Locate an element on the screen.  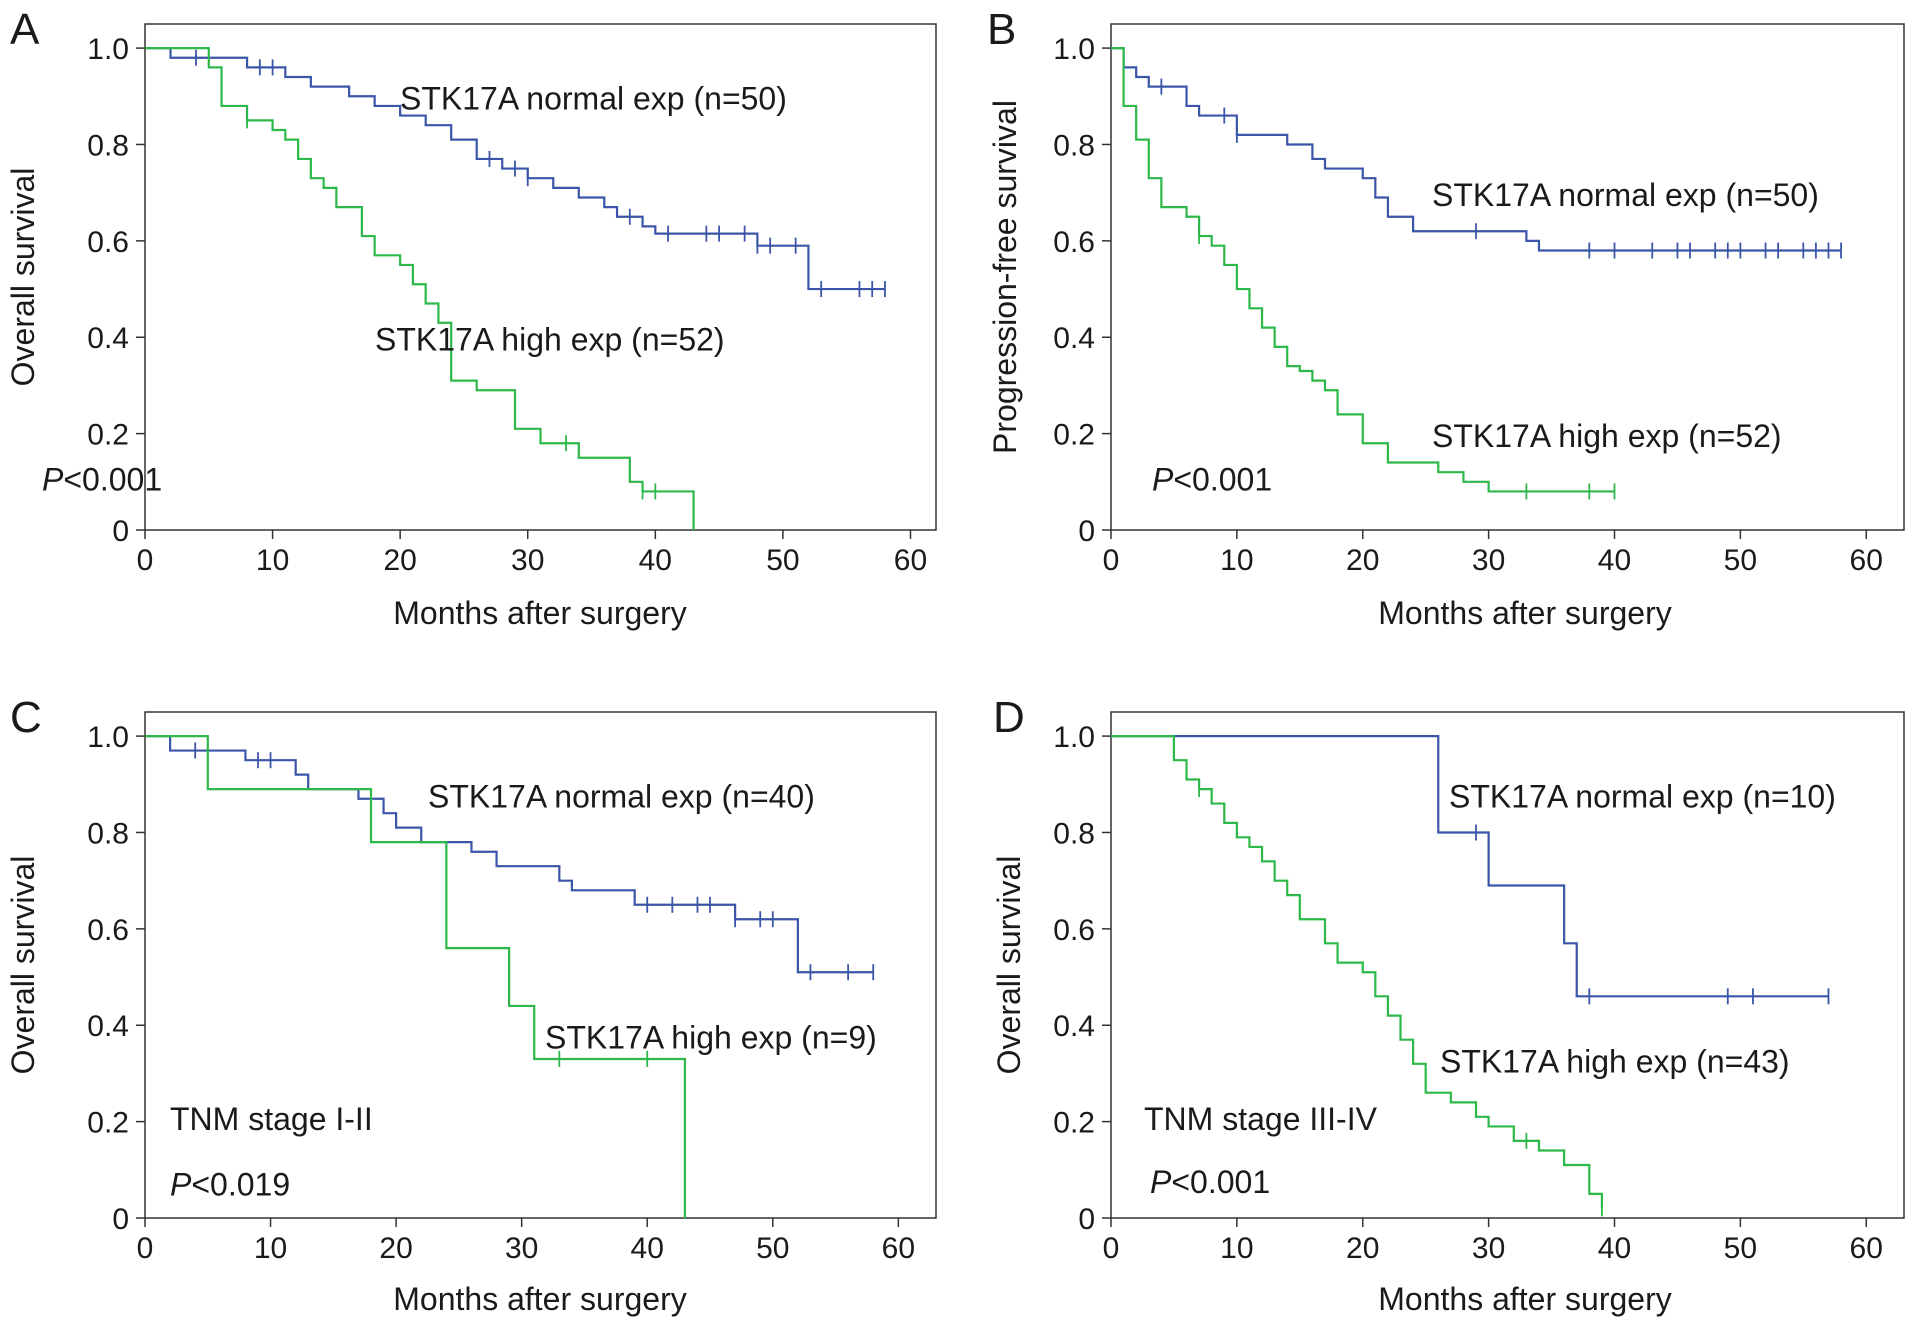
p-value: P<0.019 is located at coordinates (230, 1184).